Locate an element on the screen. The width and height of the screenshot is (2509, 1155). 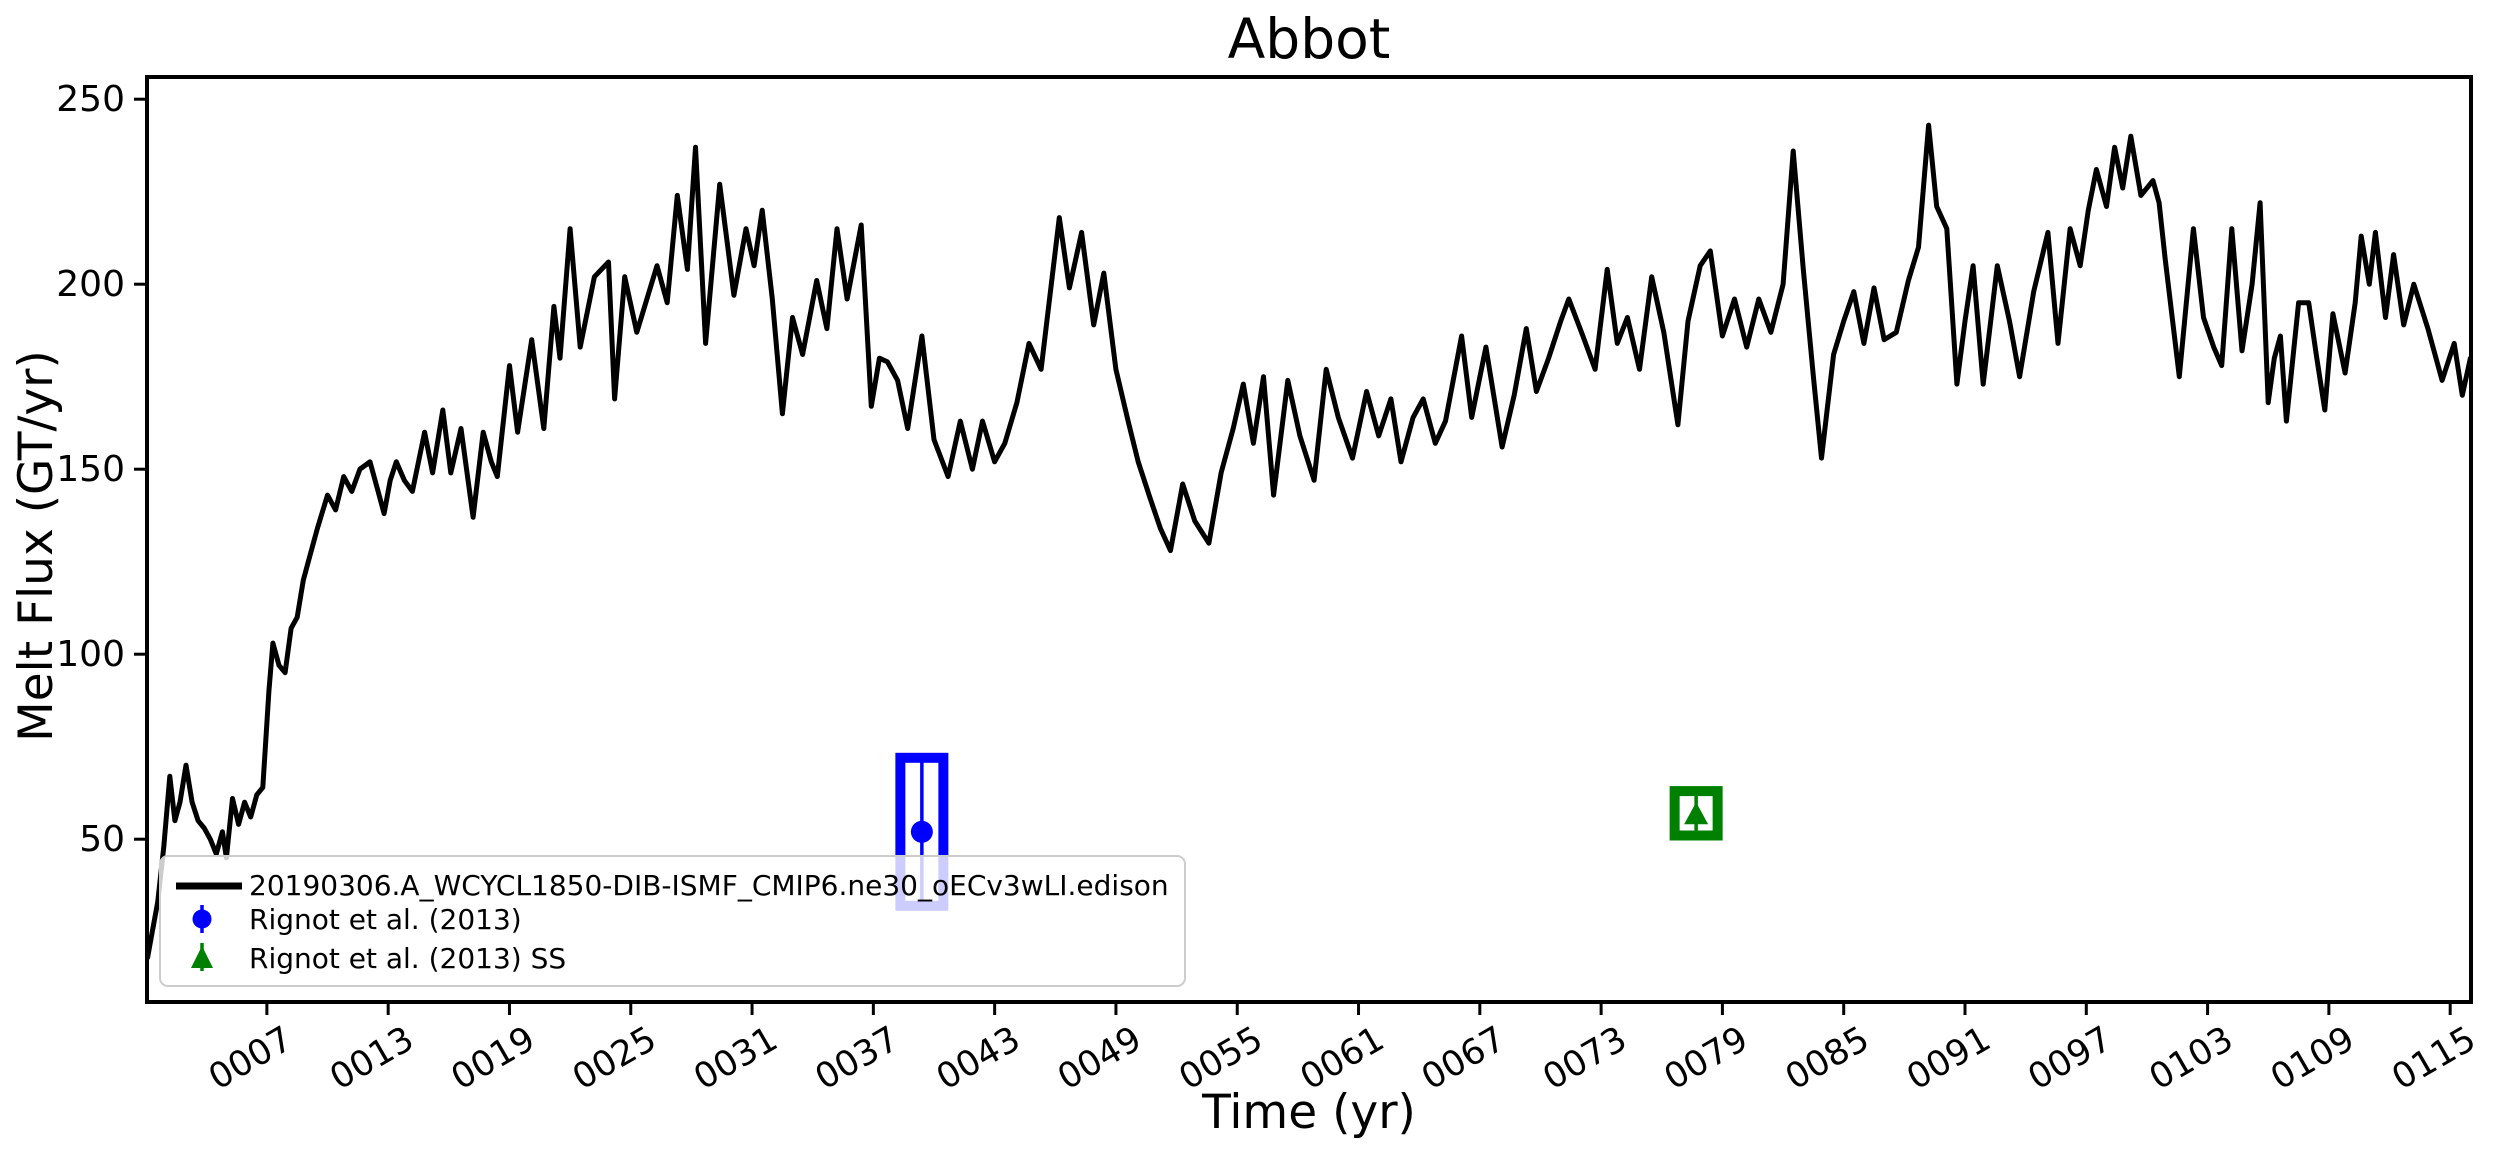
x-tick-label: 0007 is located at coordinates (250, 1058).